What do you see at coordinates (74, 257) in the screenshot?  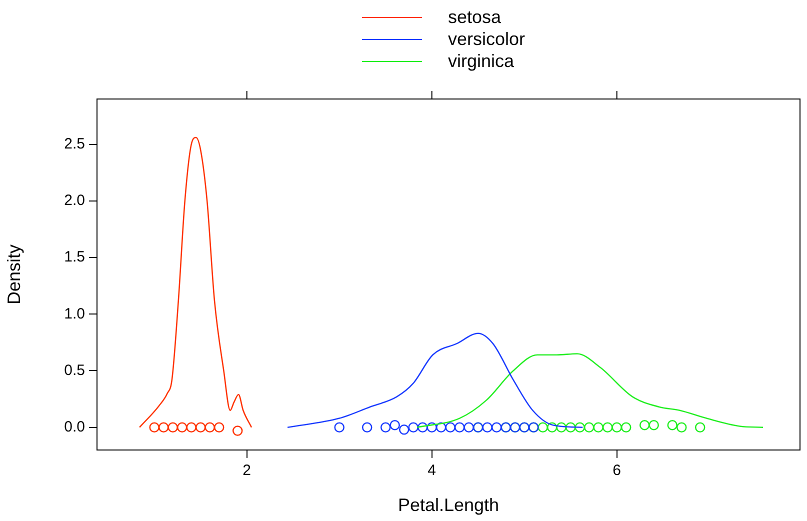 I see `y-tick-label: 1.5` at bounding box center [74, 257].